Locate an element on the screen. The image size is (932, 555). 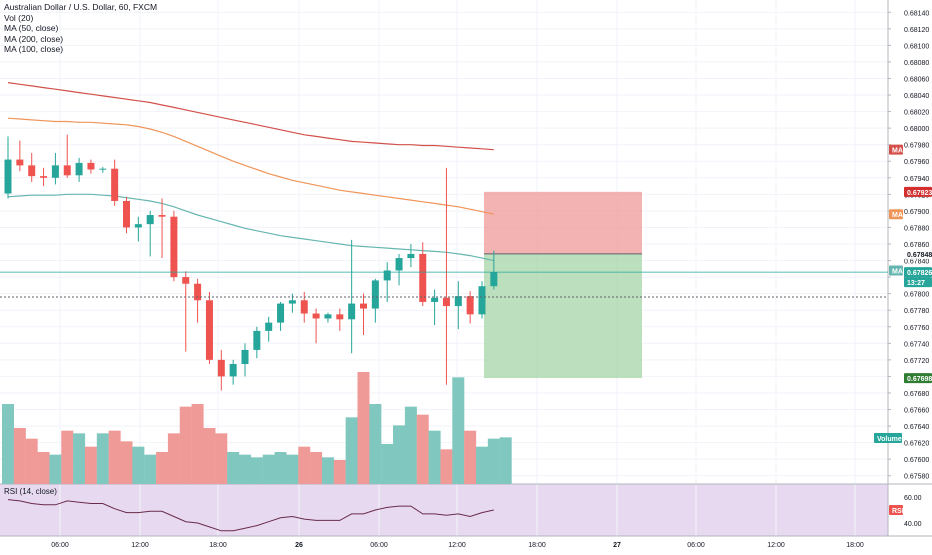
price-tick-label: 0.67900 is located at coordinates (916, 212).